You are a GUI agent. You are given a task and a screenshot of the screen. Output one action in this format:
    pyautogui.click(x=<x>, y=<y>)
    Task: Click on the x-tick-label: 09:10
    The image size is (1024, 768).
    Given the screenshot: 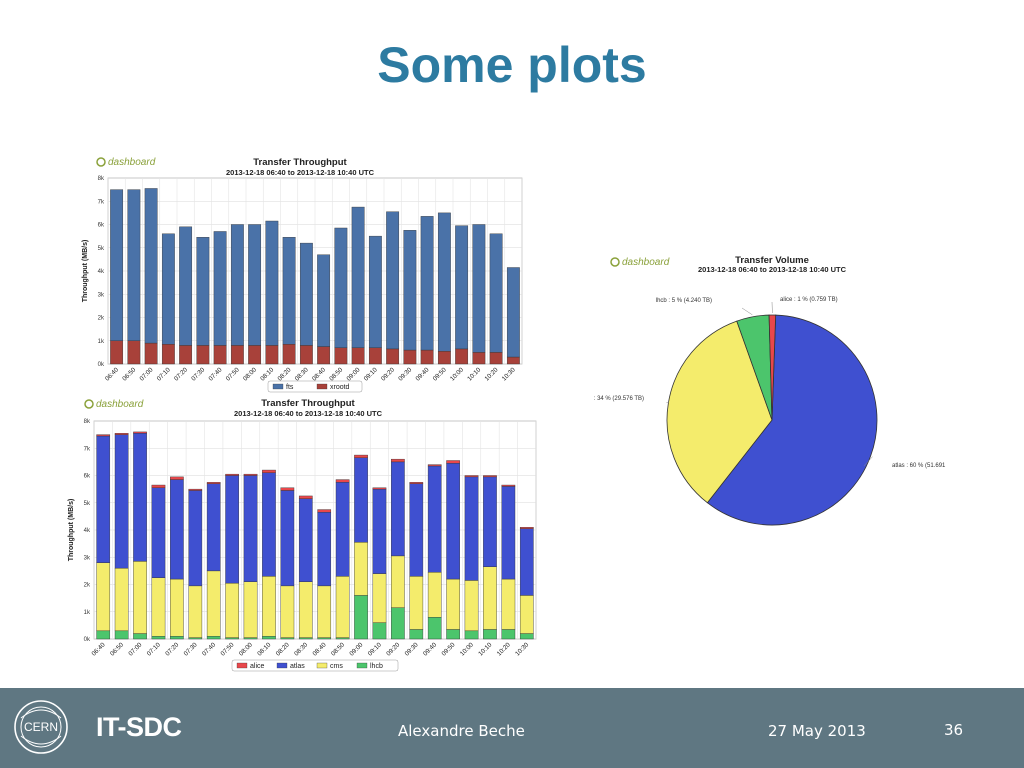 What is the action you would take?
    pyautogui.click(x=375, y=649)
    